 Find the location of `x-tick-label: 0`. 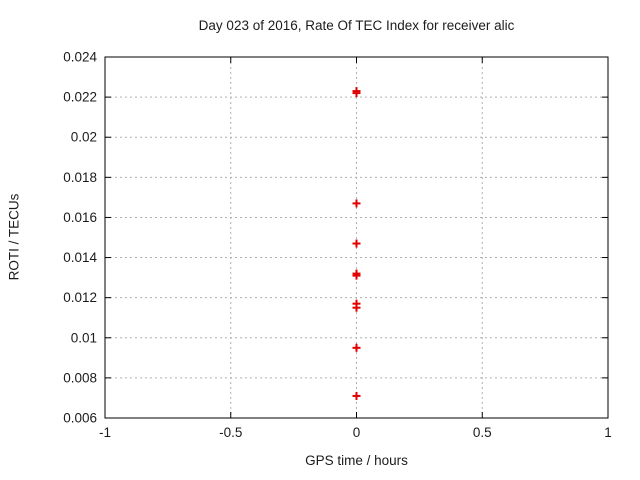

x-tick-label: 0 is located at coordinates (357, 432).